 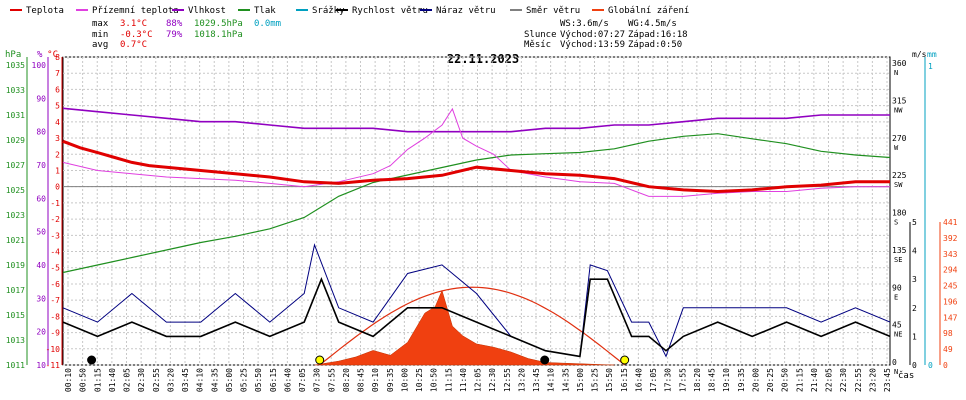 What do you see at coordinates (55, 316) in the screenshot?
I see `tick-label-degc: -8` at bounding box center [55, 316].